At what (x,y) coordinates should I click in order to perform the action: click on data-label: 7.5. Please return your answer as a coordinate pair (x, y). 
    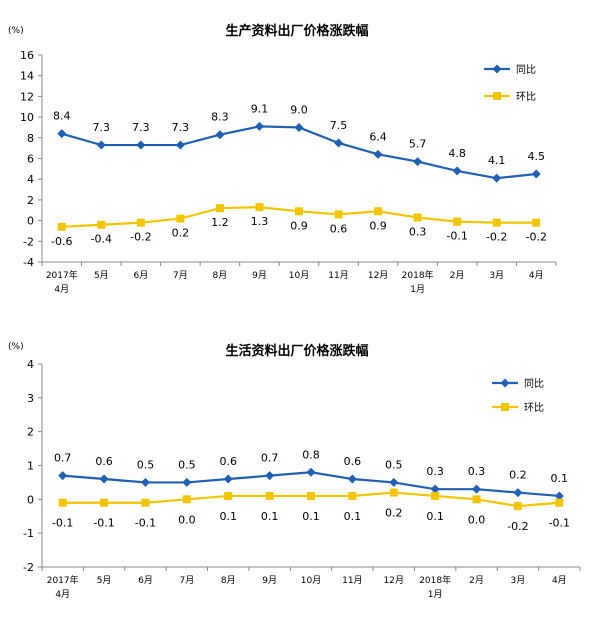
    Looking at the image, I should click on (339, 125).